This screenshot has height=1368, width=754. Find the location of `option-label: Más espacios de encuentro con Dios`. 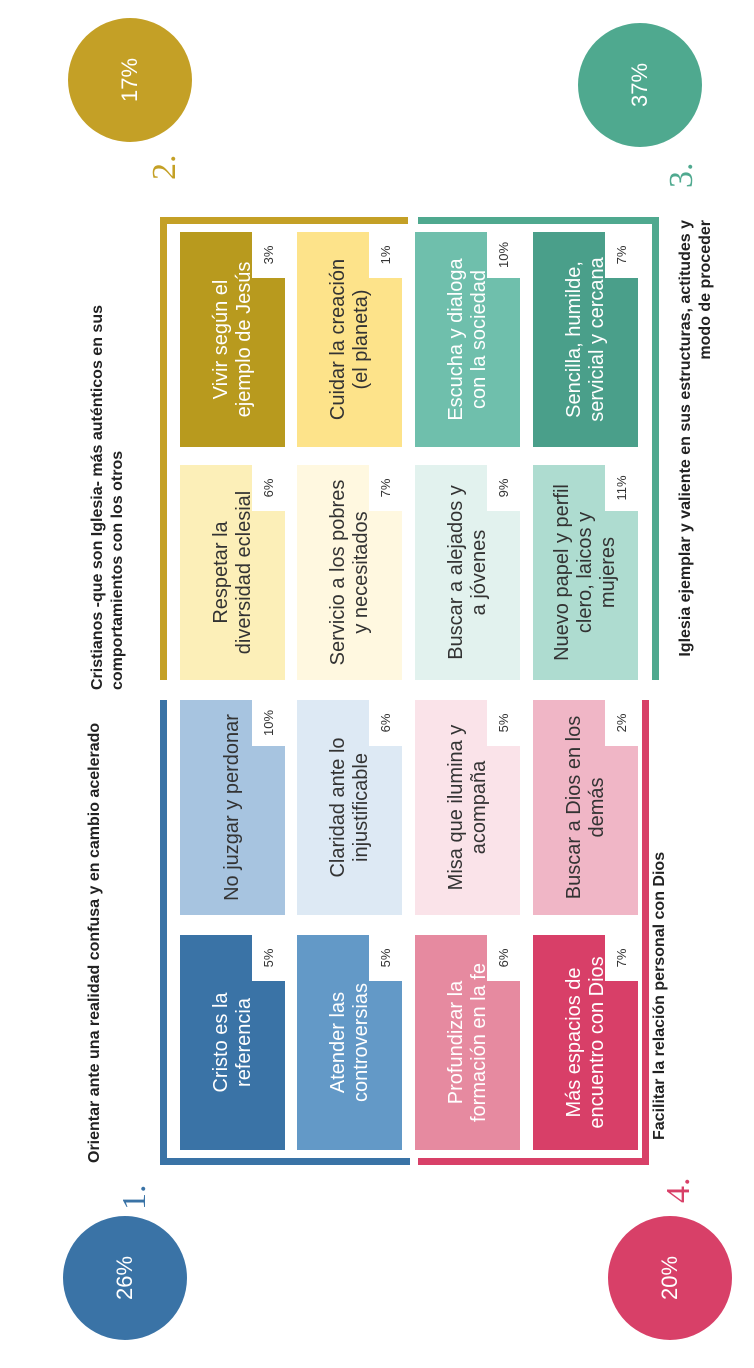

option-label: Más espacios de encuentro con Dios is located at coordinates (585, 1042).